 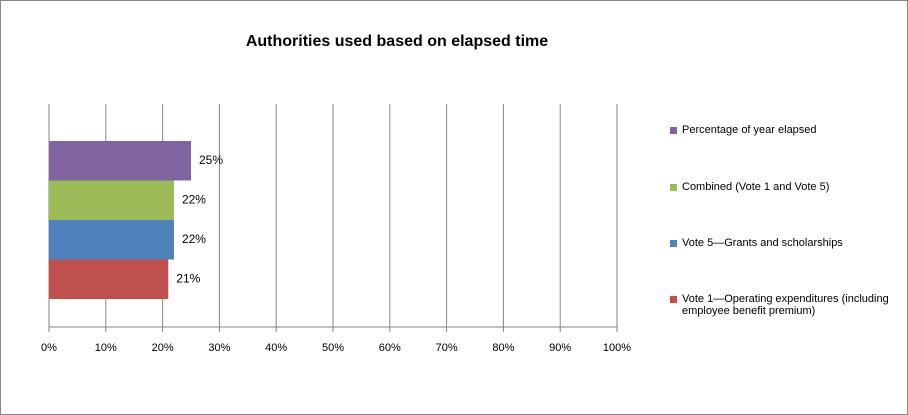 What do you see at coordinates (333, 348) in the screenshot?
I see `x-tick-label: 50%` at bounding box center [333, 348].